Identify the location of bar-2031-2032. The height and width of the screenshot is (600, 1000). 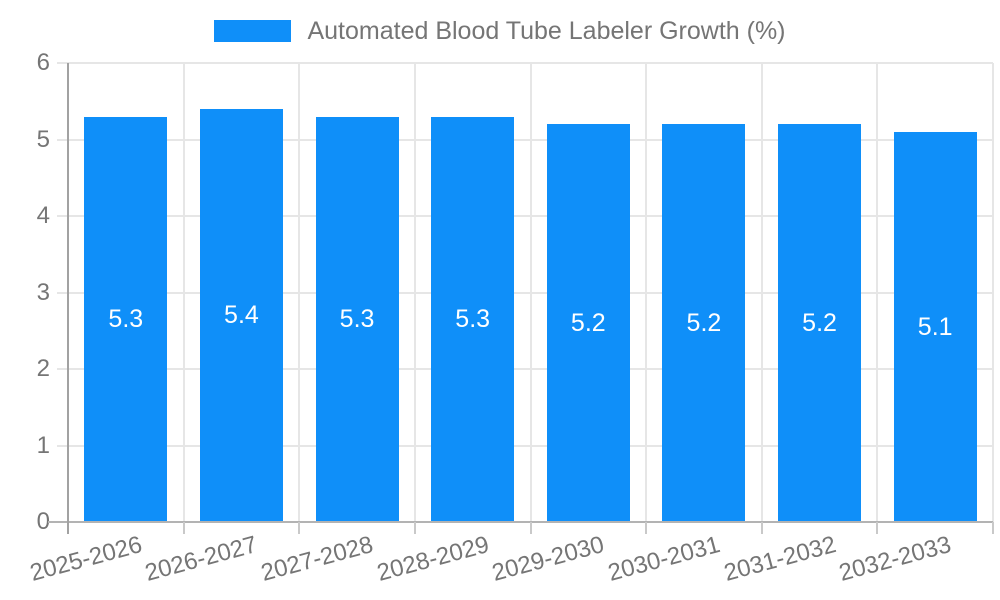
(820, 323).